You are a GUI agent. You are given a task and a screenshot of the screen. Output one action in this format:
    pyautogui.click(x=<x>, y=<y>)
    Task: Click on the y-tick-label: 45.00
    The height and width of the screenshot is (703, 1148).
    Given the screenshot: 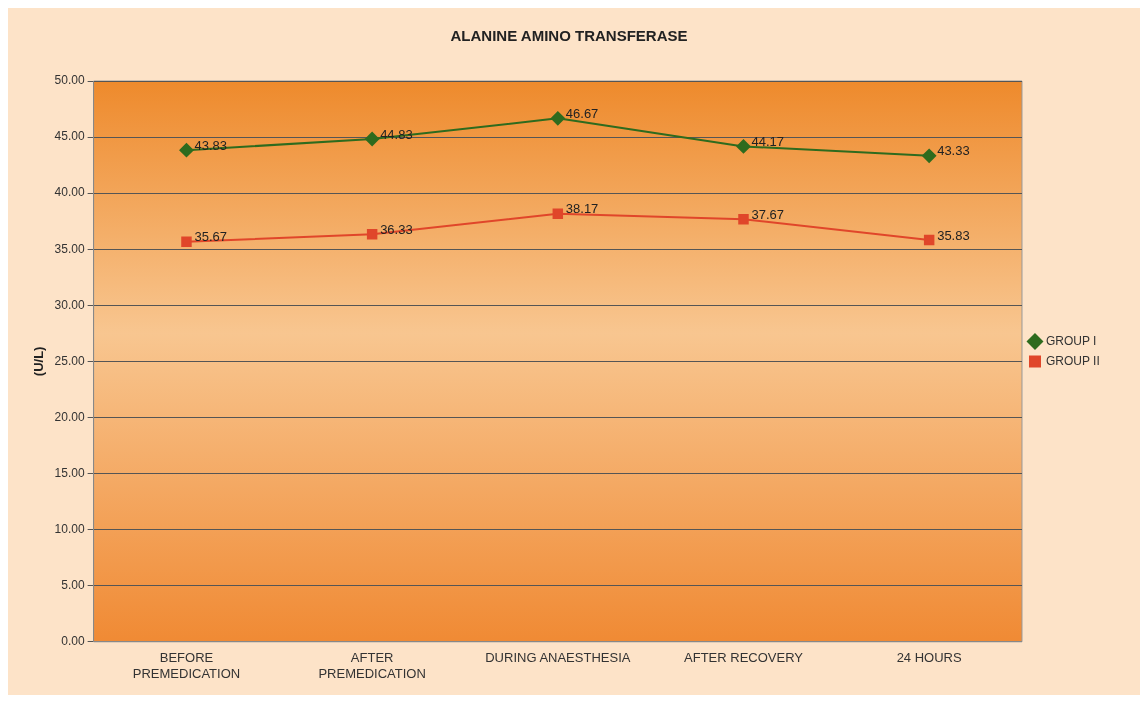 What is the action you would take?
    pyautogui.click(x=69, y=136)
    